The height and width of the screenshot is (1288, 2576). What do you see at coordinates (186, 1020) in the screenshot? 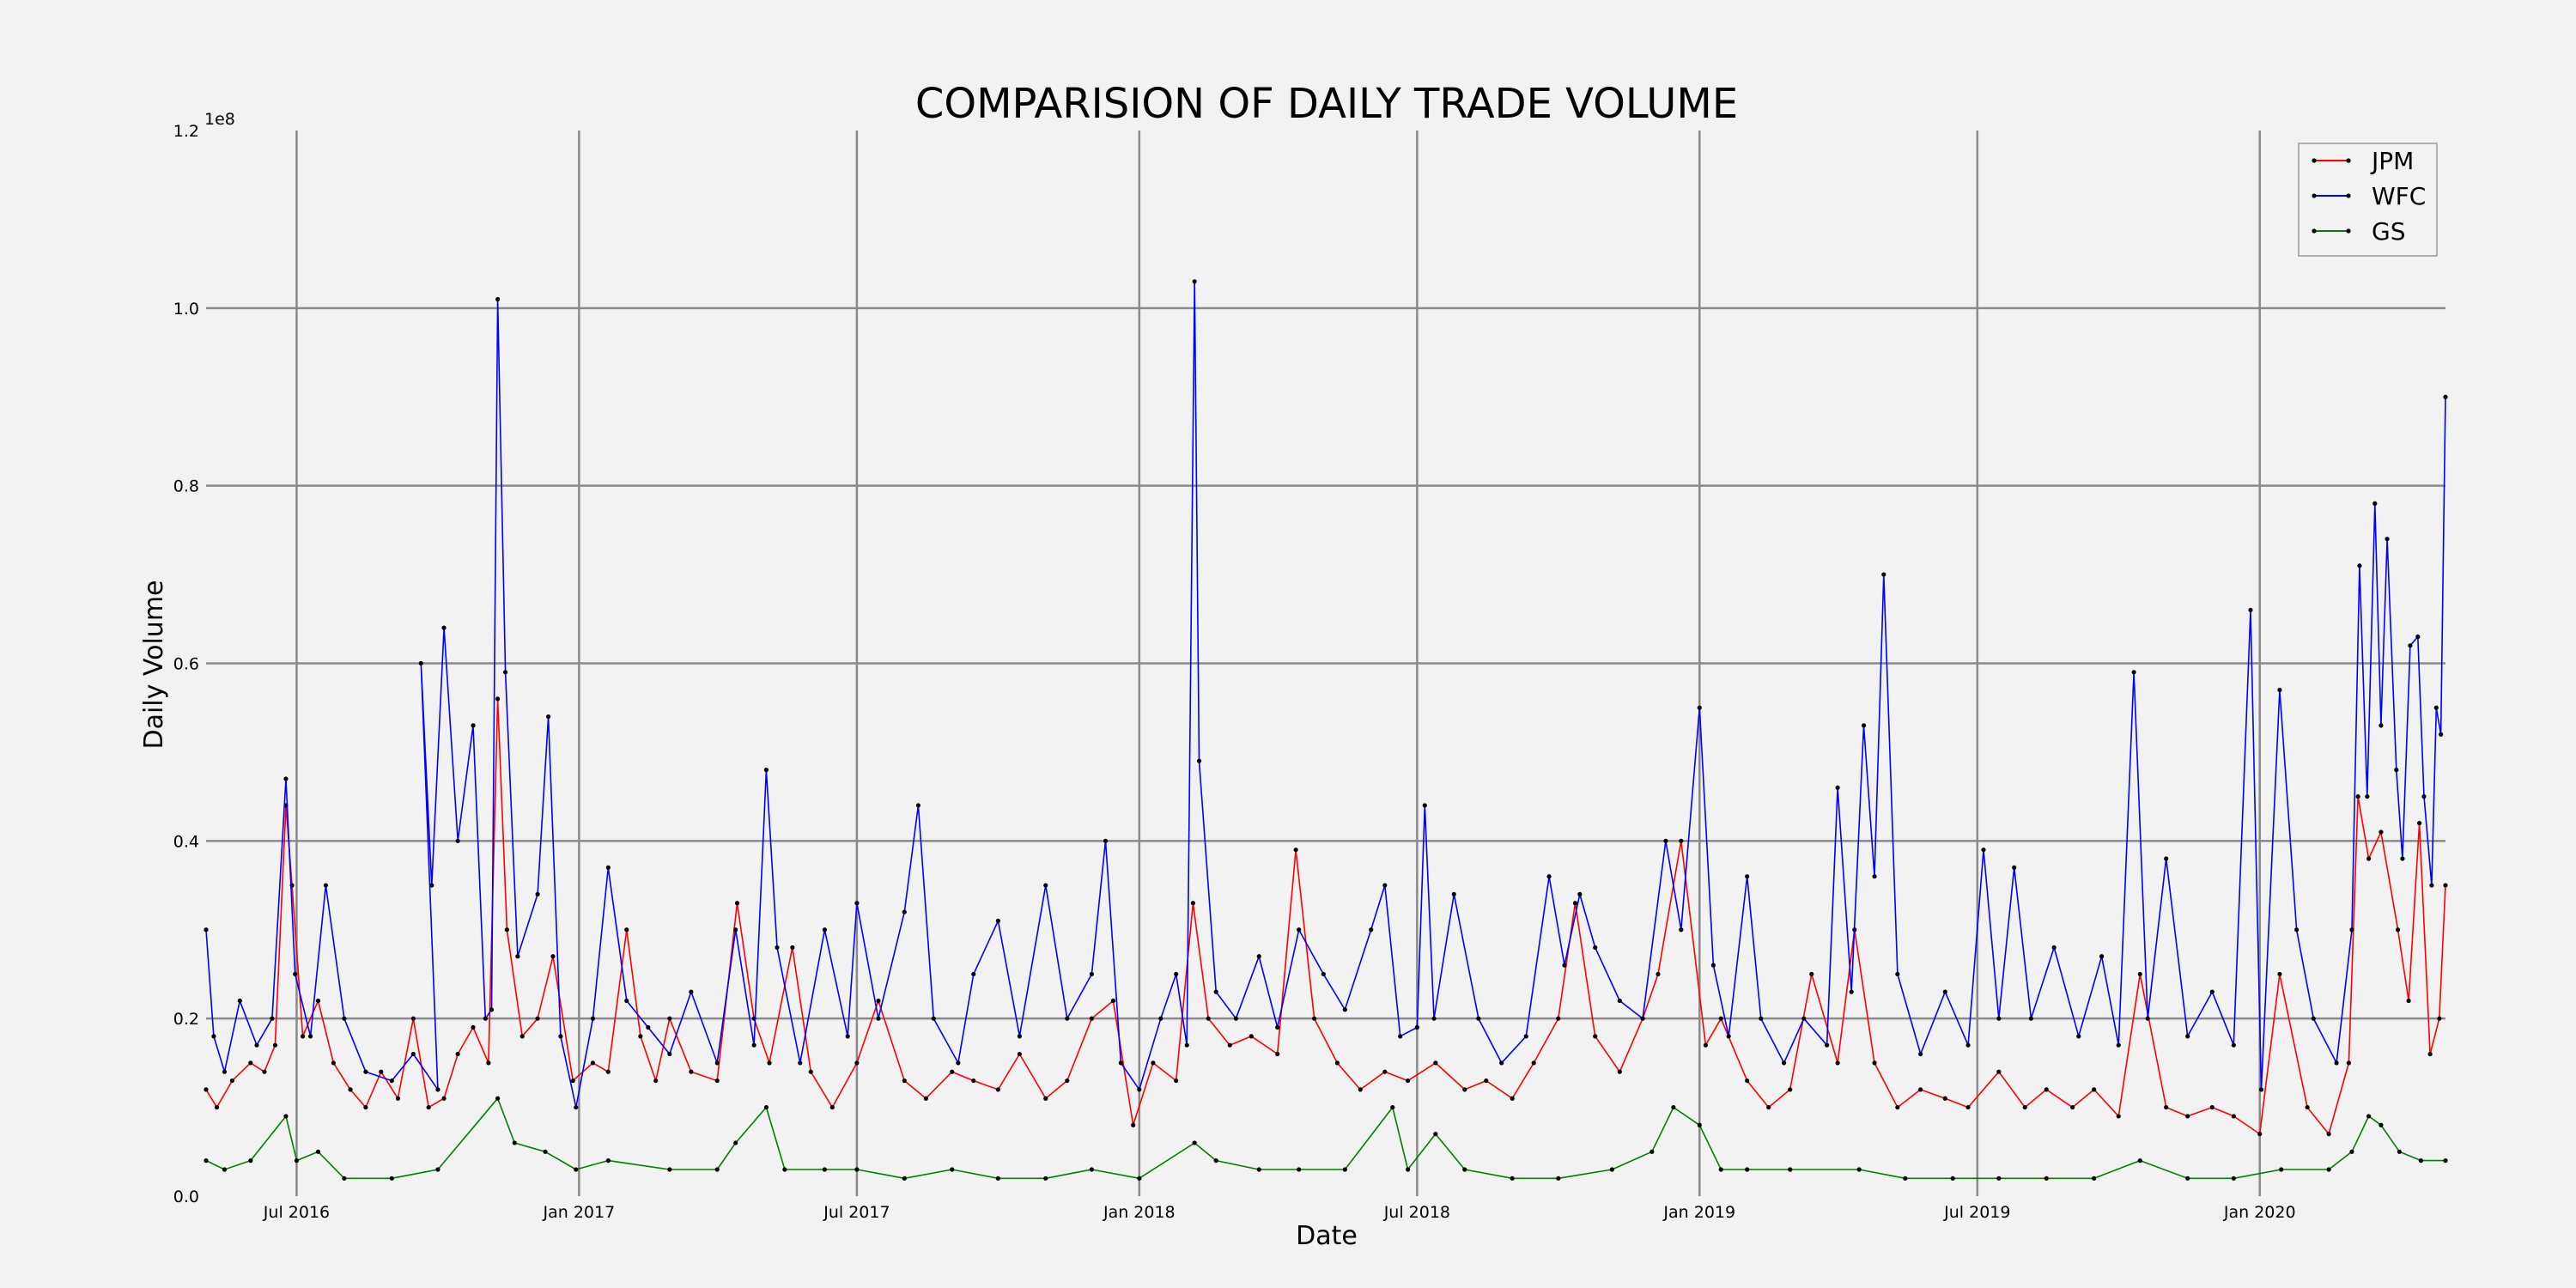
I see `y-tick-label-1: 0.2` at bounding box center [186, 1020].